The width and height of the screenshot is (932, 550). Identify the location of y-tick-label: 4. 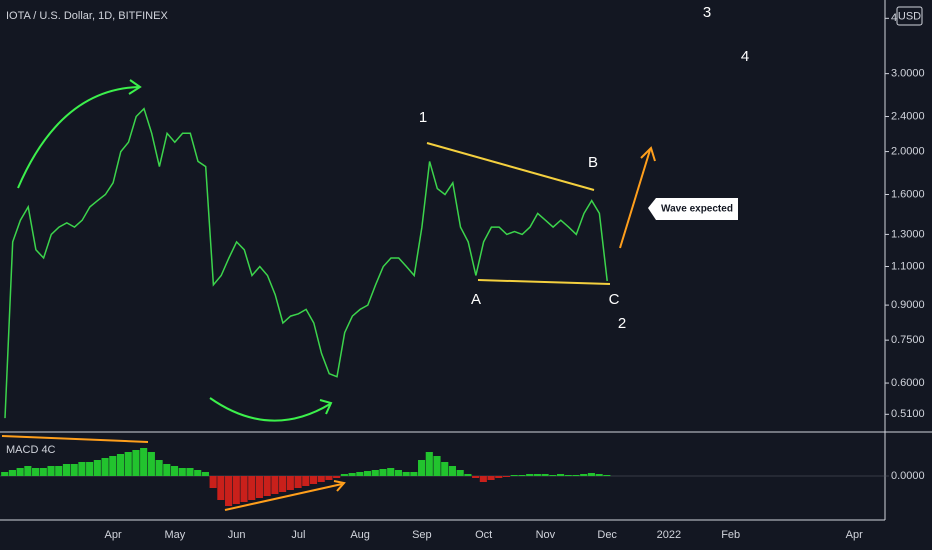
(894, 18).